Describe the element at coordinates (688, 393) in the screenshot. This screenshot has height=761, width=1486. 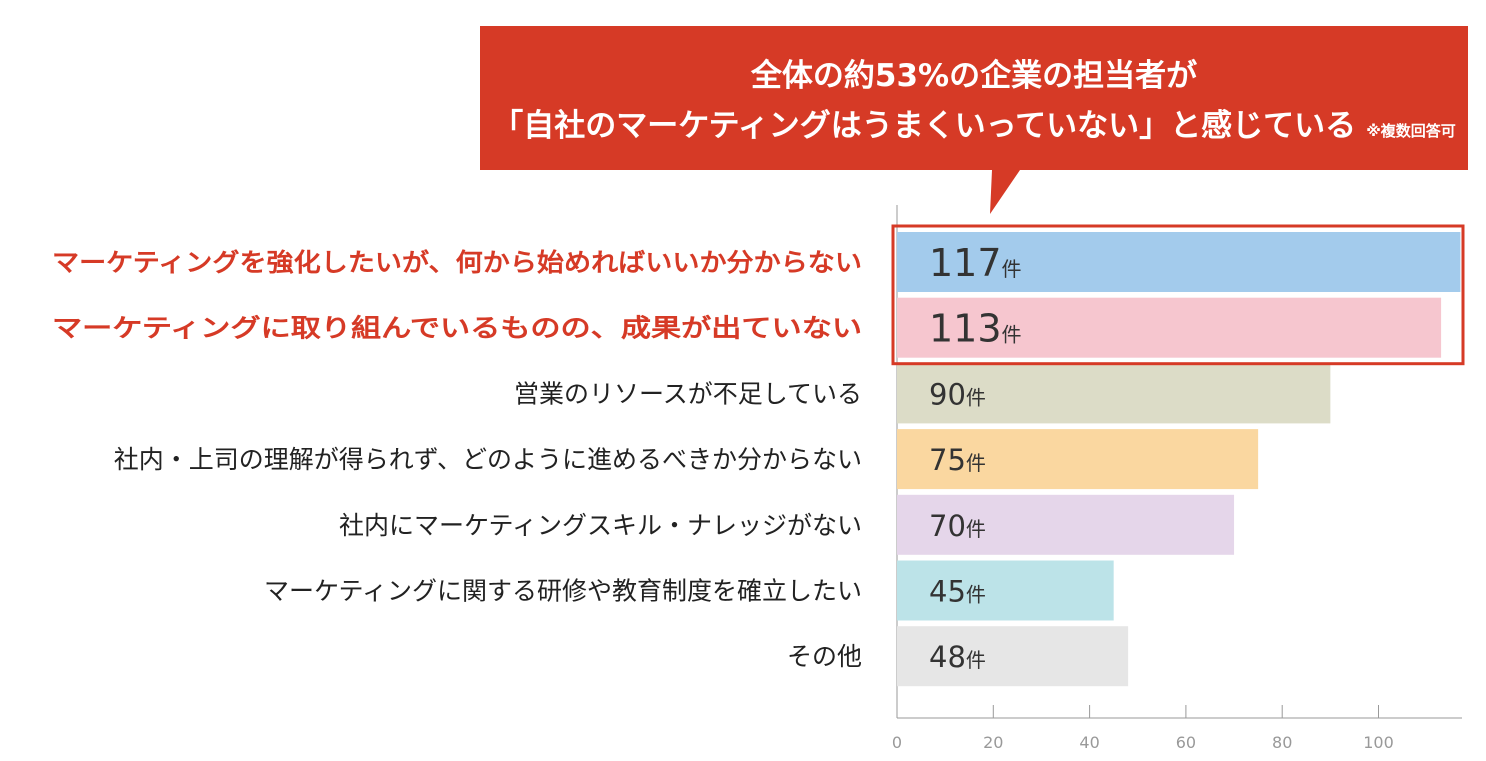
I see `category-label-2: 営業のリソースが不足している` at that location.